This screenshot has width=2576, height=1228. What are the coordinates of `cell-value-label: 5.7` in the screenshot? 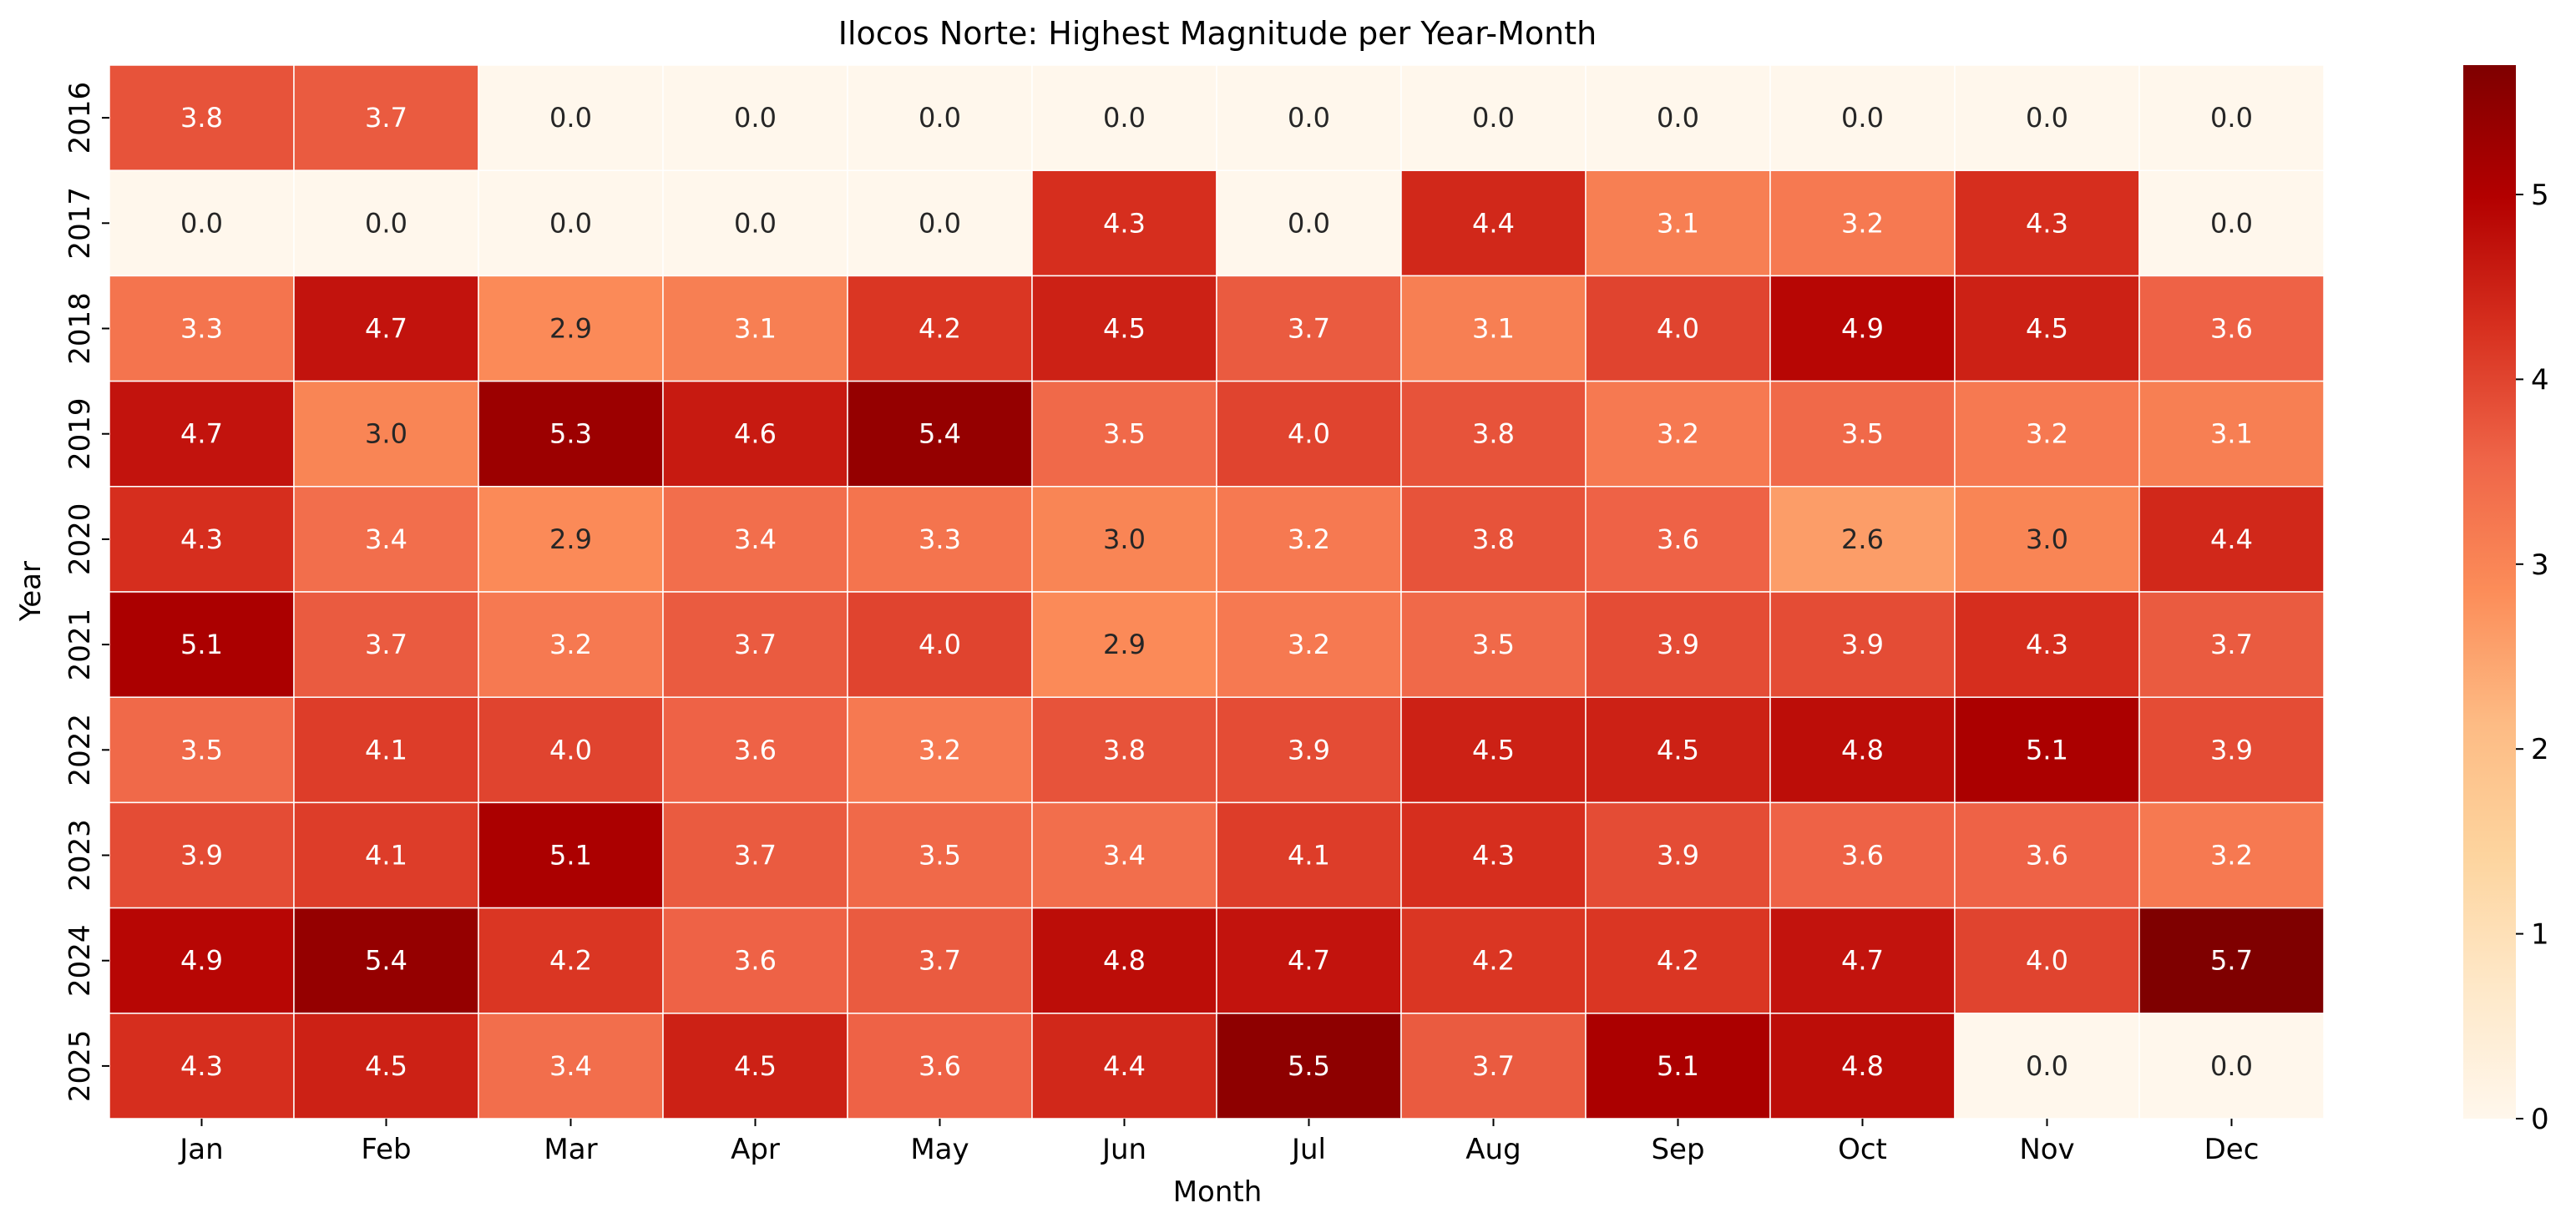 It's located at (2231, 961).